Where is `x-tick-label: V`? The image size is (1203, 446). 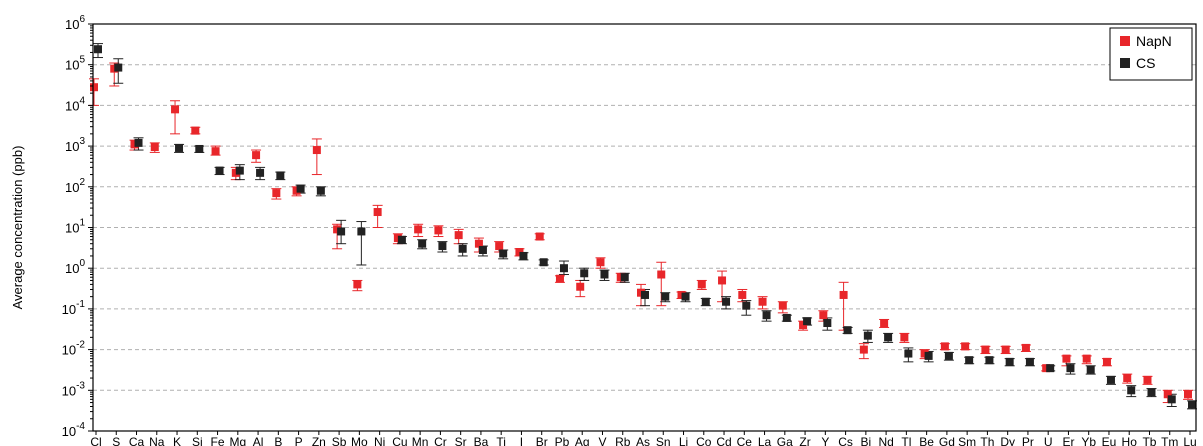 x-tick-label: V is located at coordinates (602, 440).